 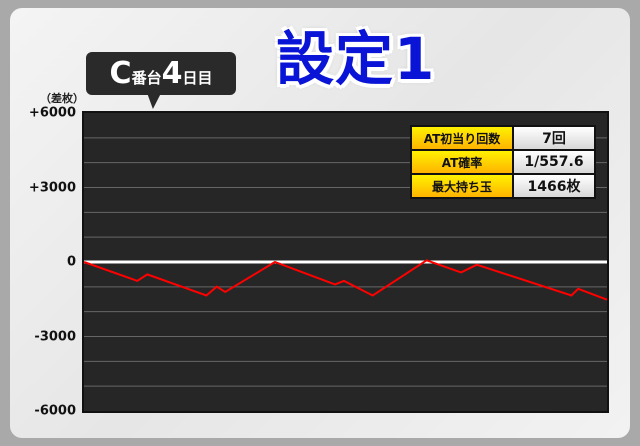 I want to click on day-suffix: 日目, so click(x=197, y=78).